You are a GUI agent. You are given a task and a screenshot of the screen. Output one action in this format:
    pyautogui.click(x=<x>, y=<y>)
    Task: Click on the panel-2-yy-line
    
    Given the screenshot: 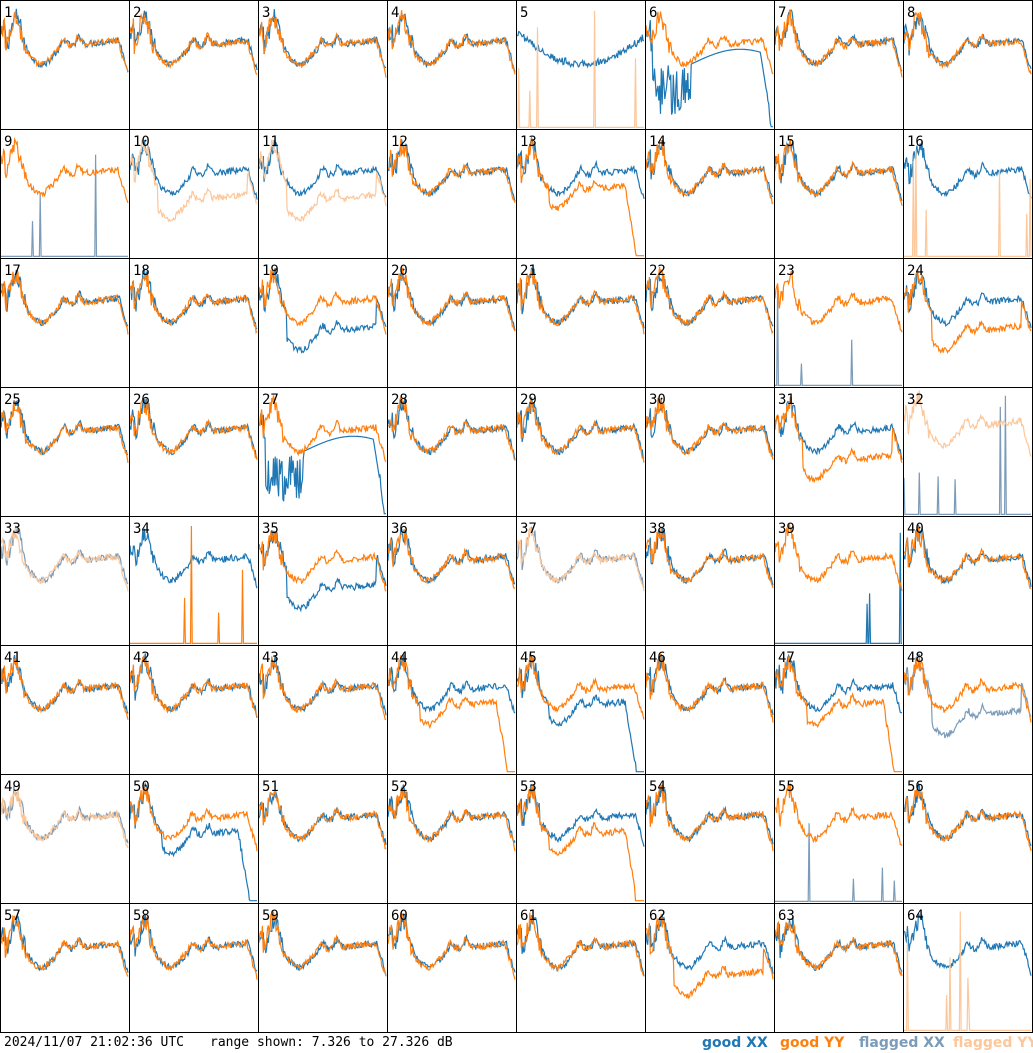 What is the action you would take?
    pyautogui.click(x=193, y=44)
    